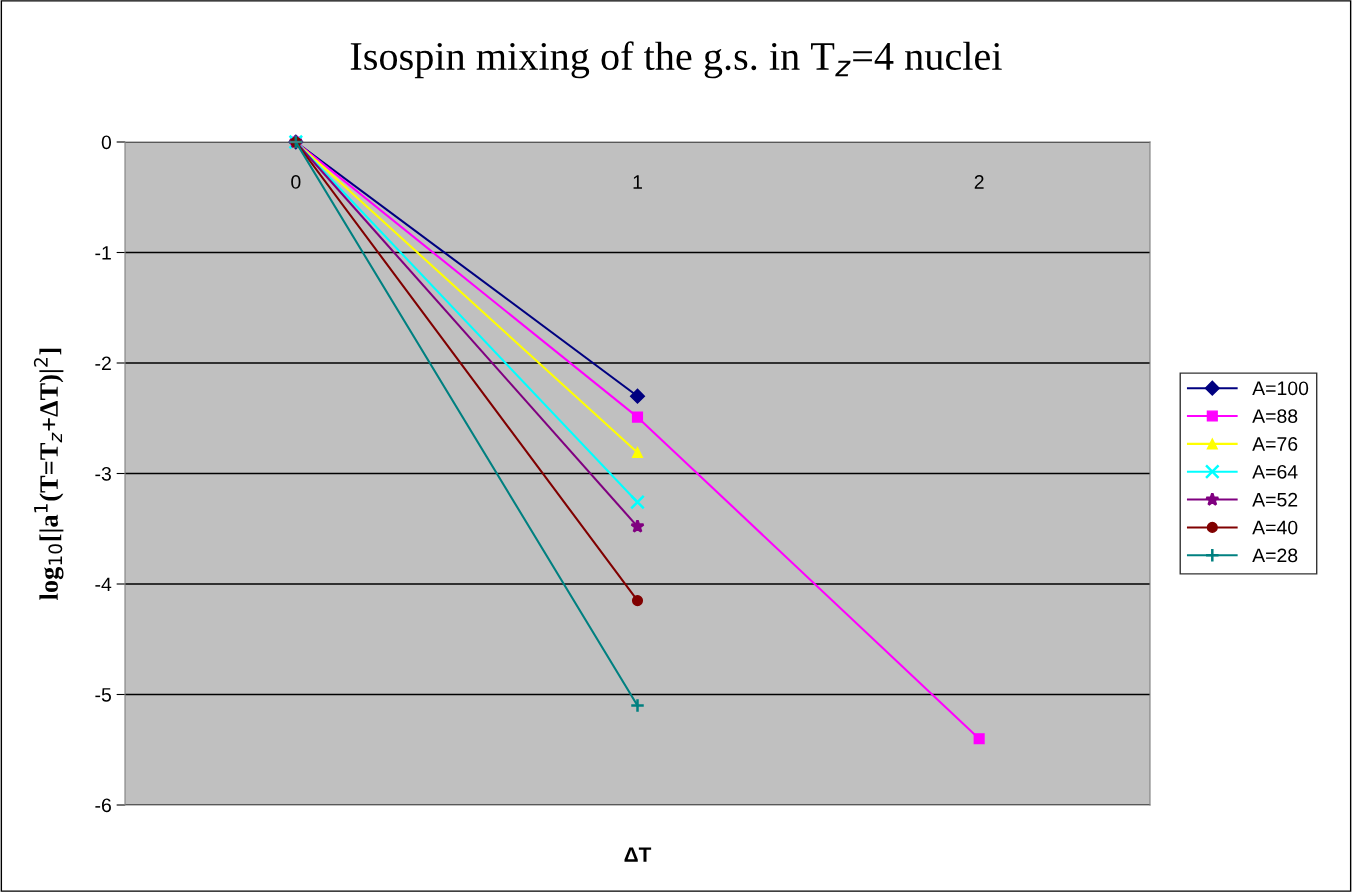  I want to click on y-tick-label: -5, so click(103, 695).